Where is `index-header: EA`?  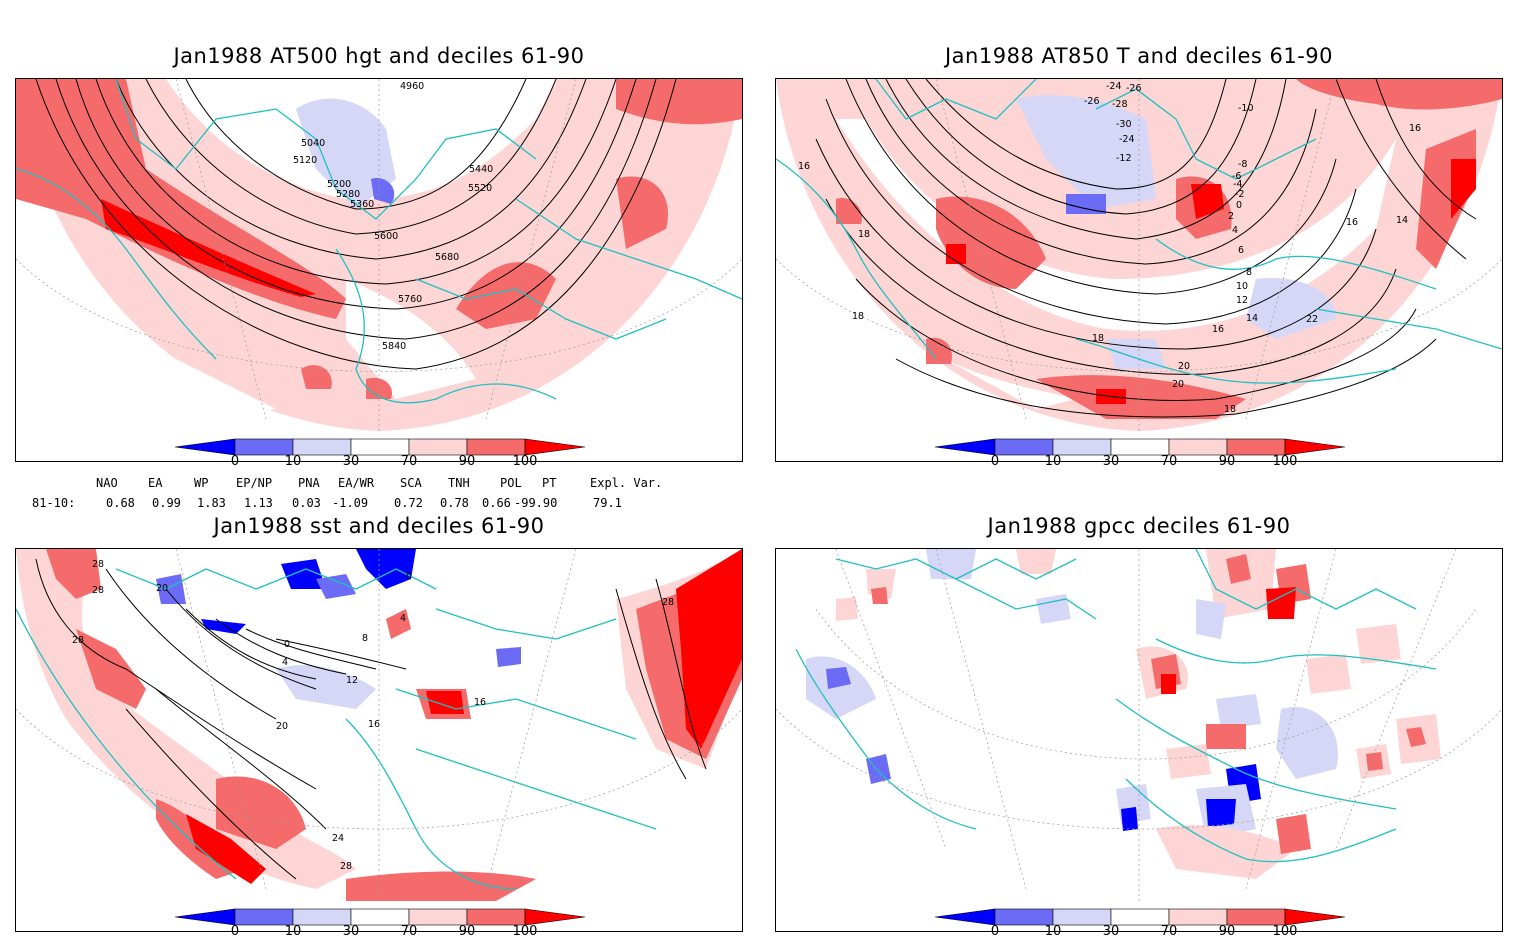 index-header: EA is located at coordinates (155, 483).